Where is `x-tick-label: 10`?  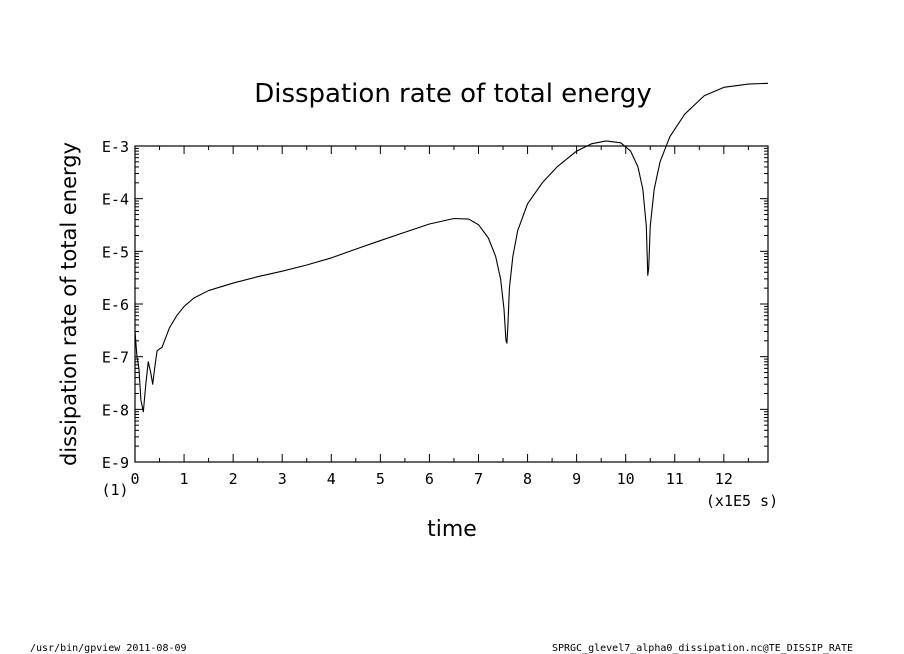 x-tick-label: 10 is located at coordinates (626, 479).